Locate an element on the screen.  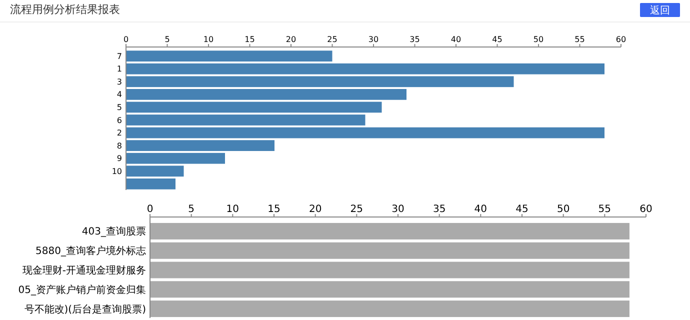
y-tick-label: 6 is located at coordinates (119, 120).